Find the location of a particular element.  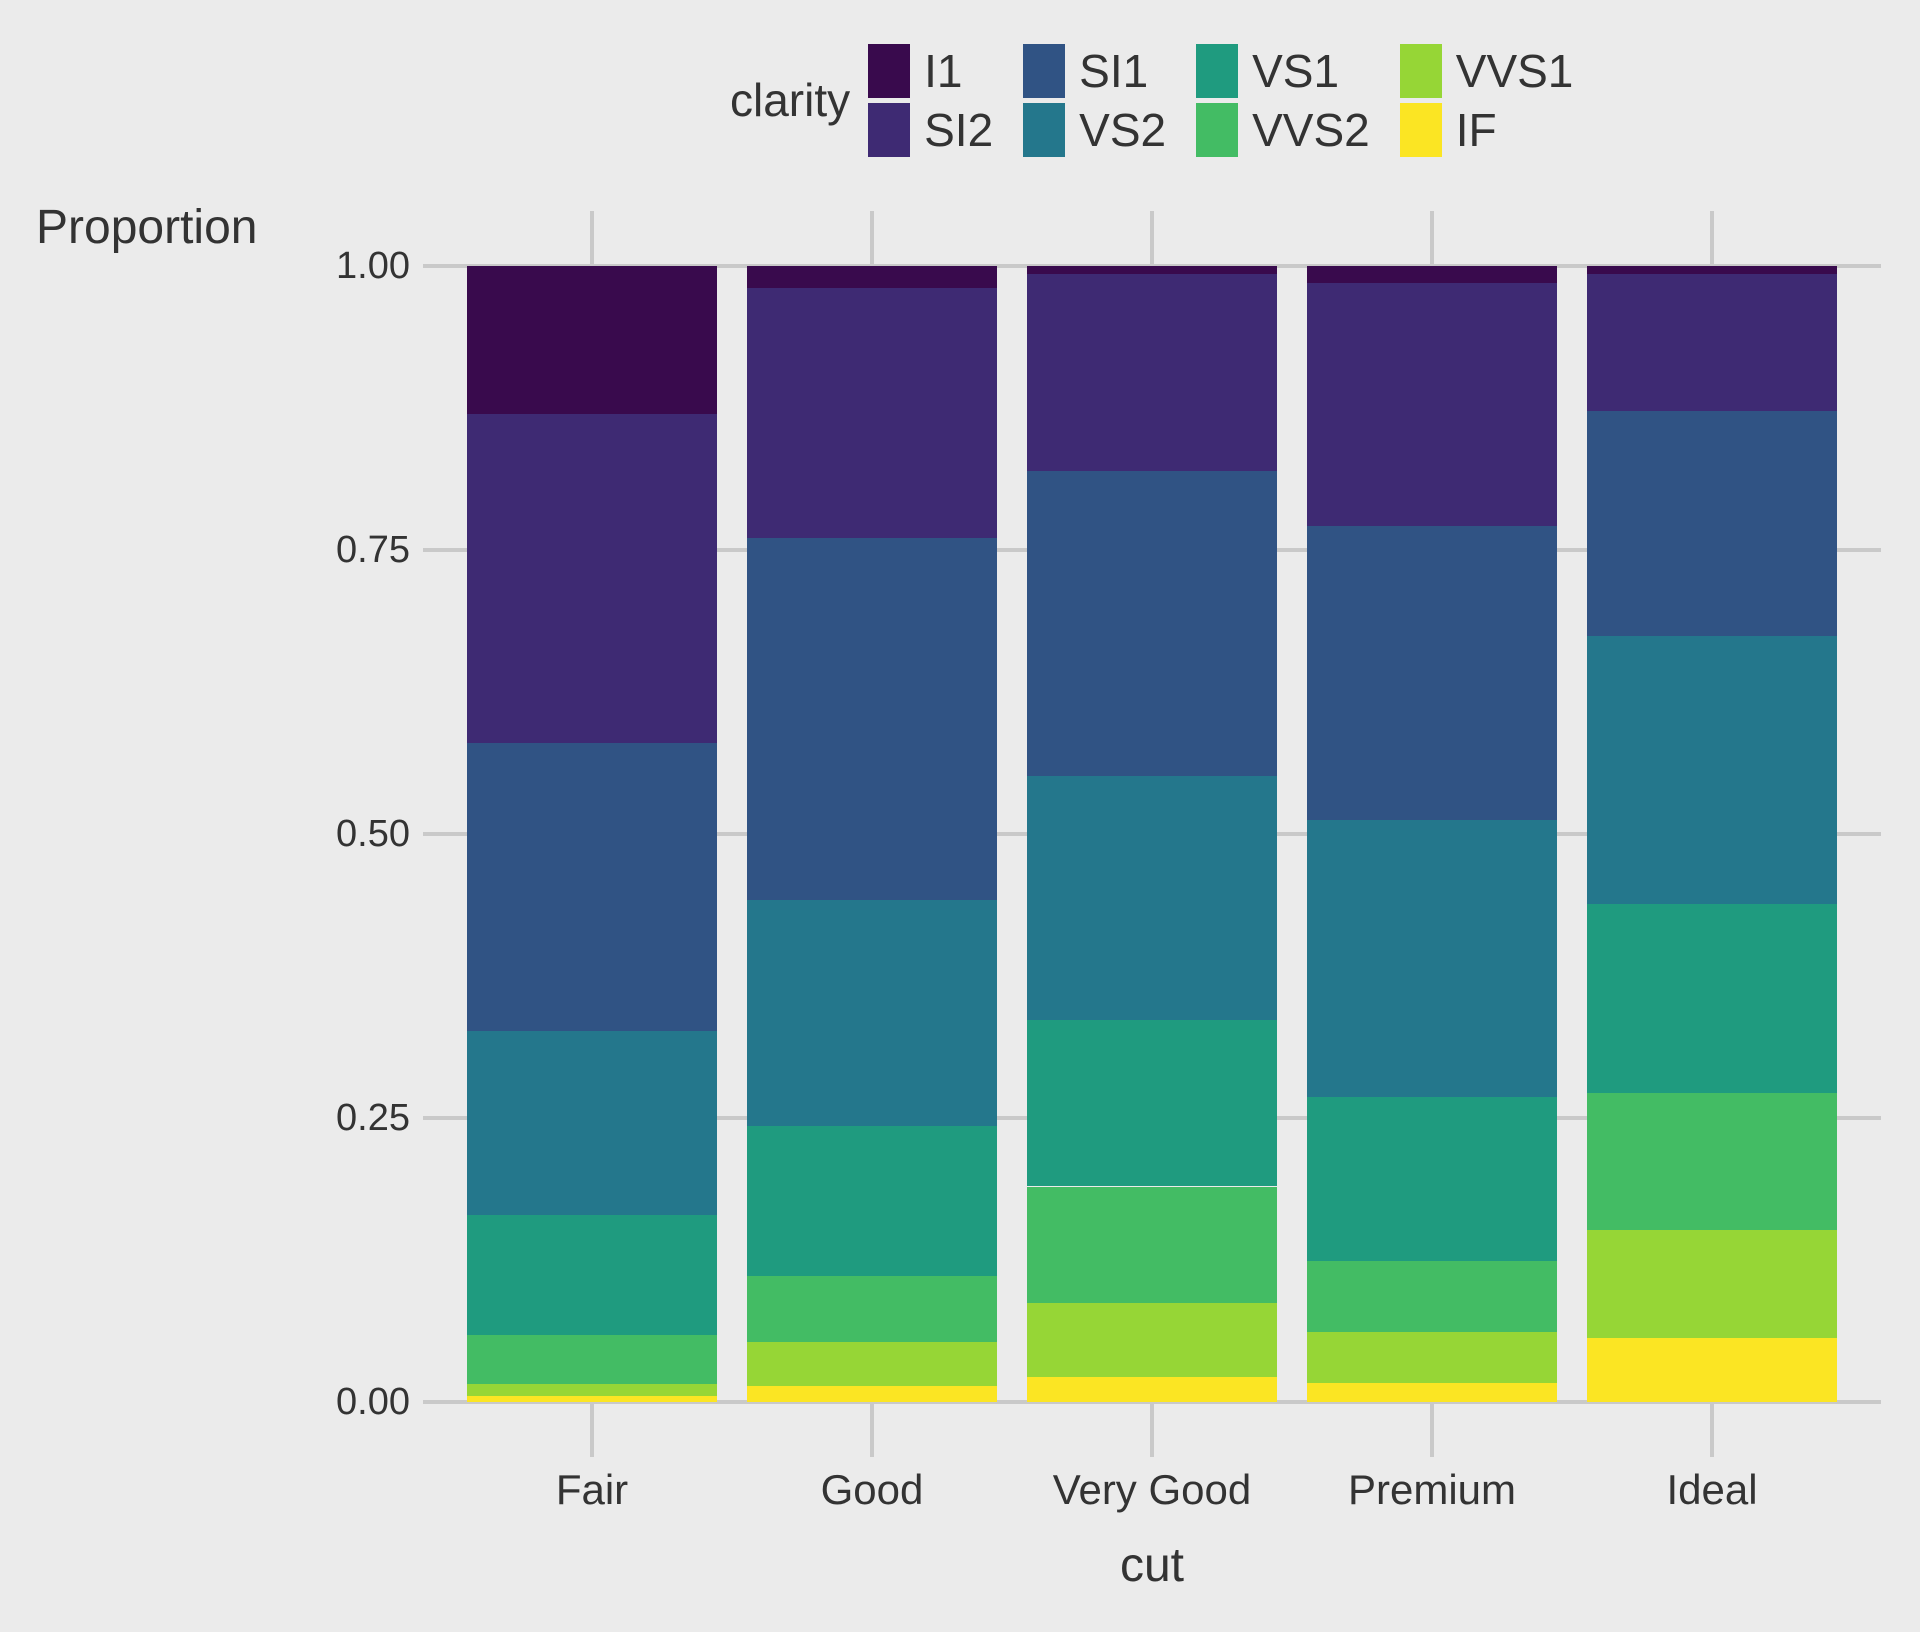

x-axis-title: cut is located at coordinates (1152, 1565).